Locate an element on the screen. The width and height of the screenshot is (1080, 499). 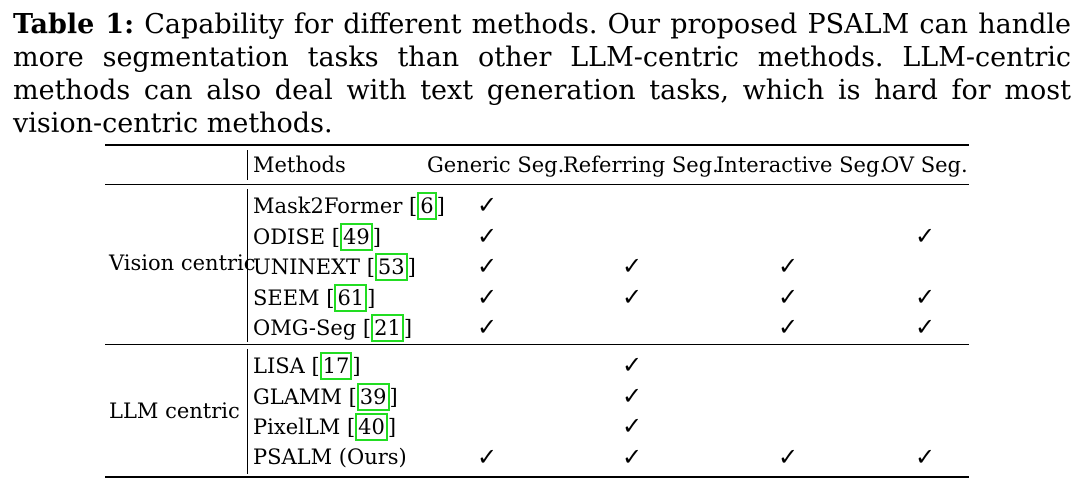
method-label: PSALM (Ours) is located at coordinates (330, 456).